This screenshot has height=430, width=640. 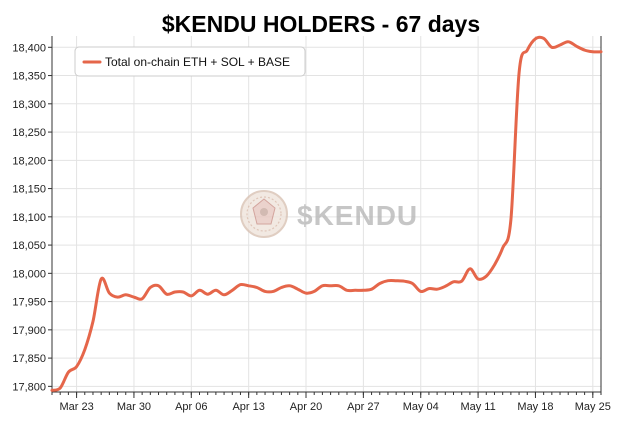 I want to click on x-tick-label: Apr 06, so click(x=191, y=407).